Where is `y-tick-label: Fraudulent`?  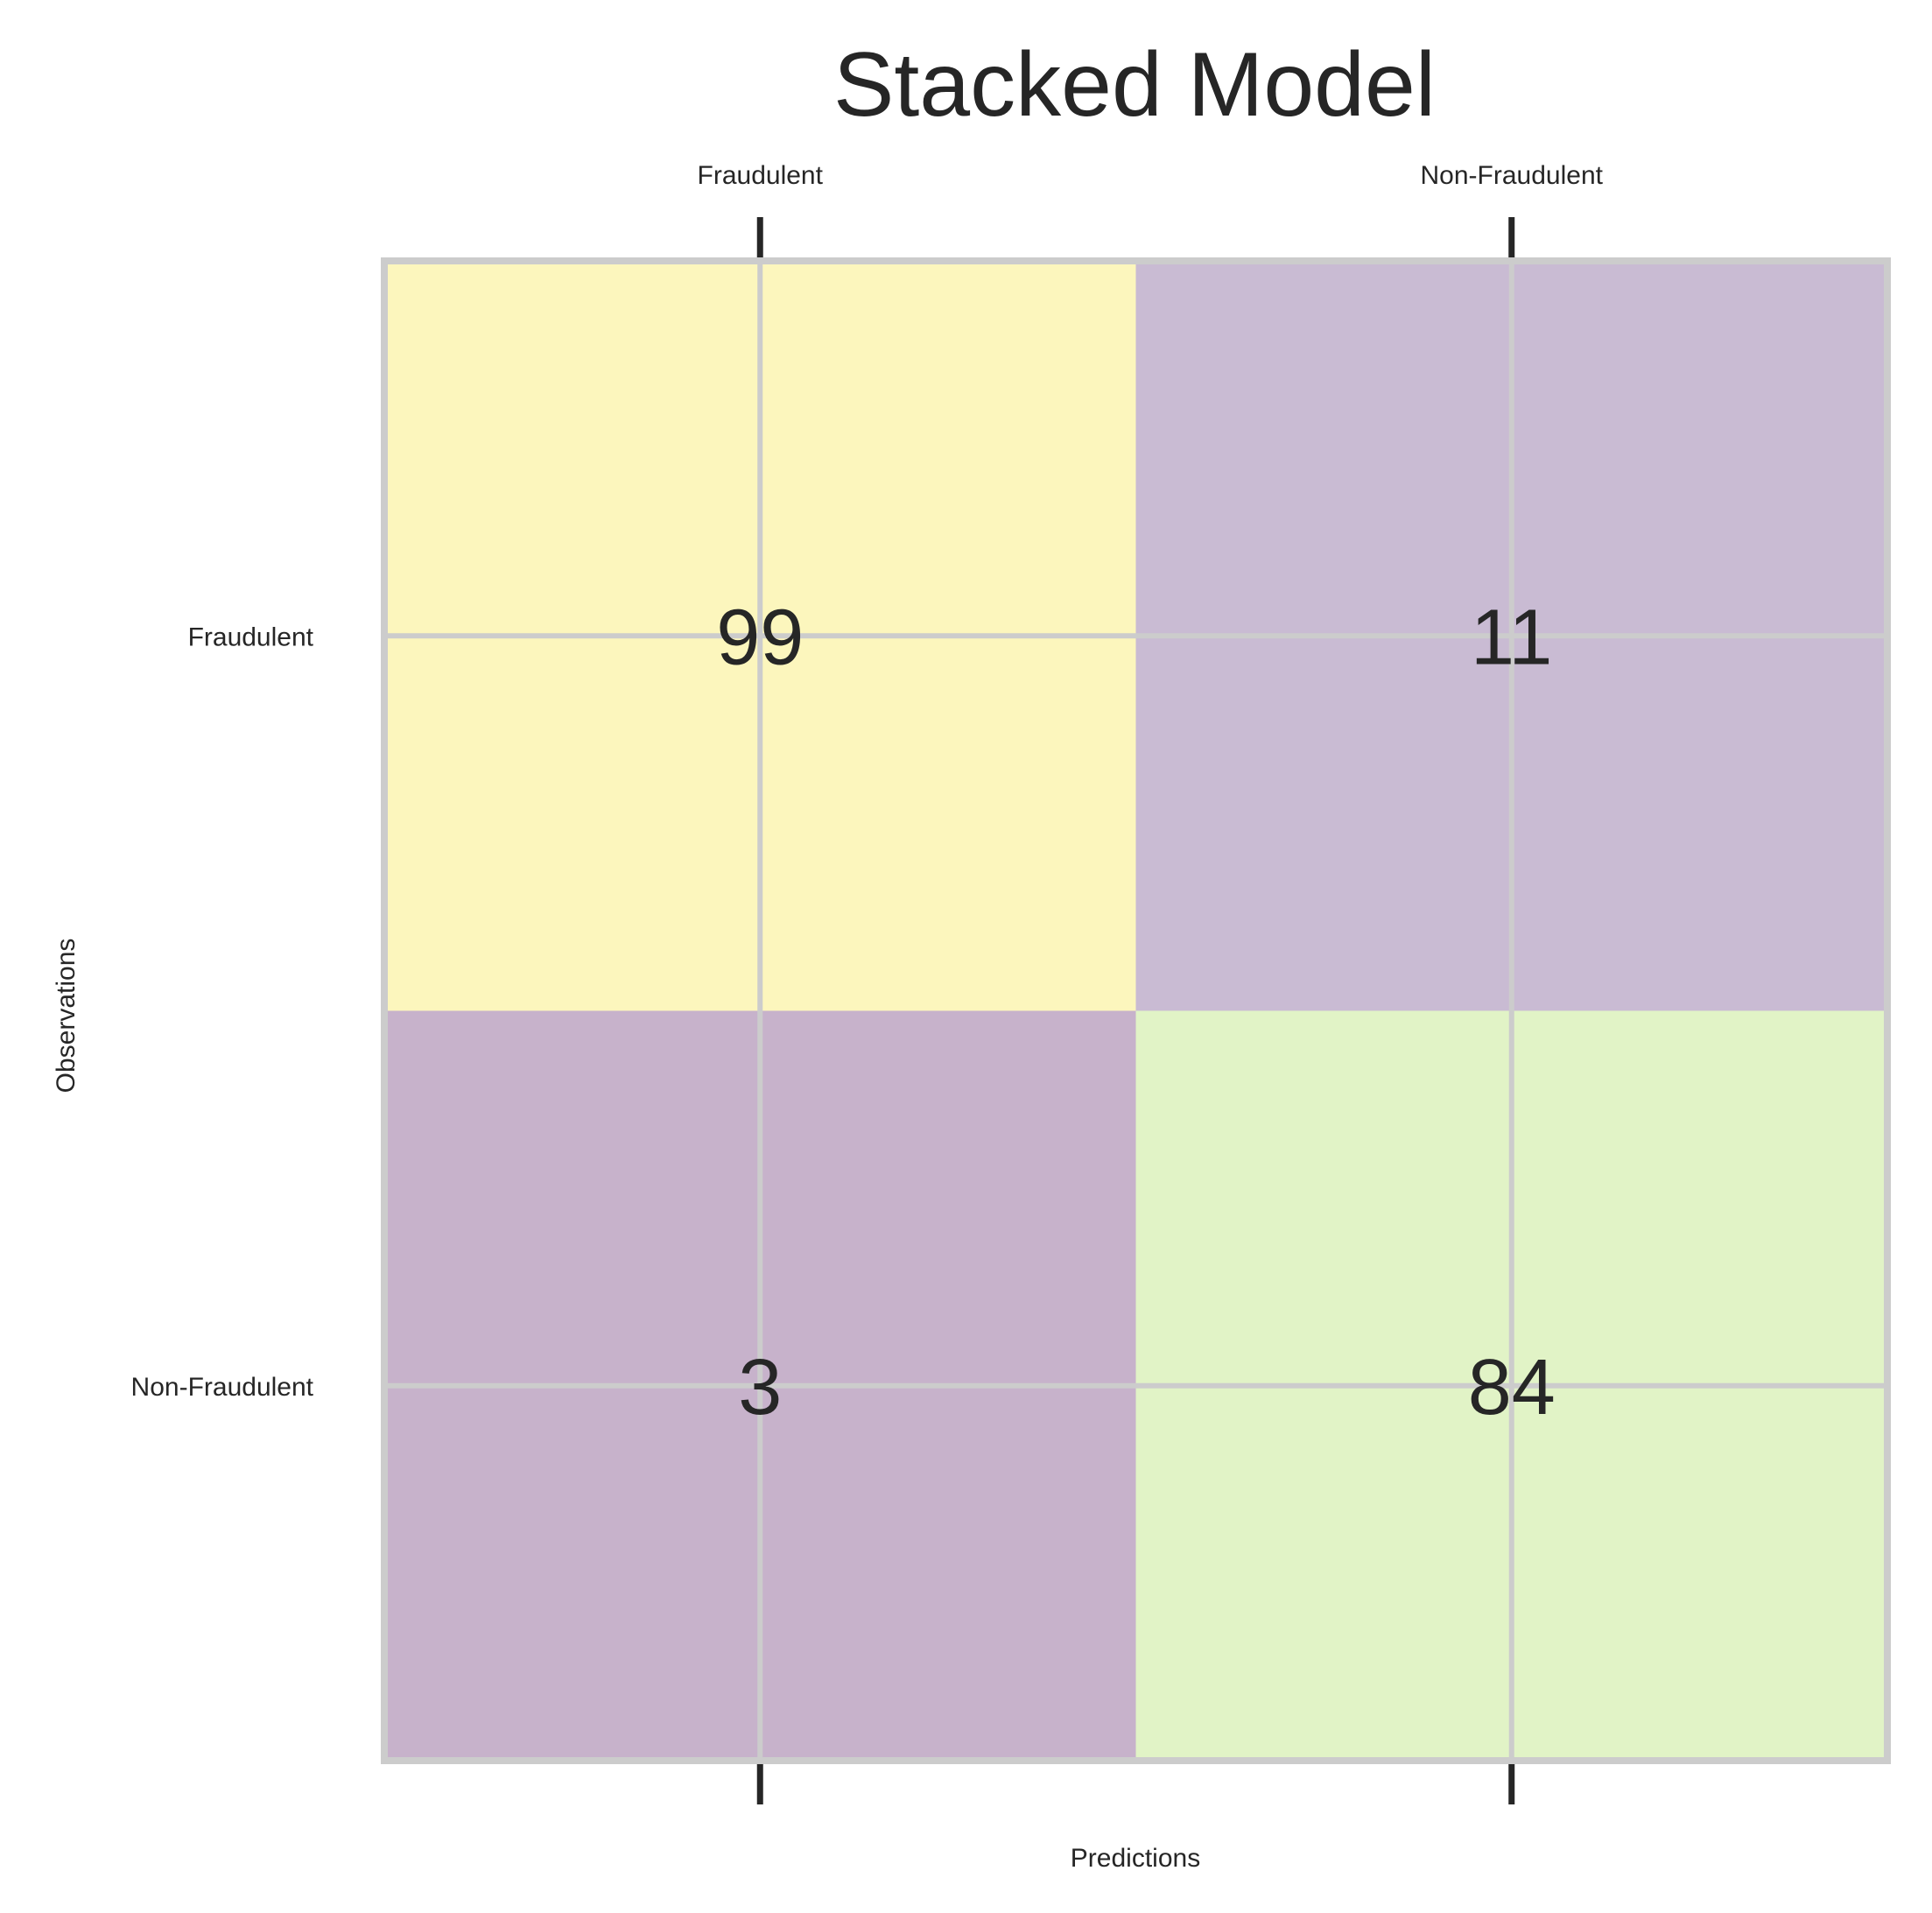
y-tick-label: Fraudulent is located at coordinates (251, 636).